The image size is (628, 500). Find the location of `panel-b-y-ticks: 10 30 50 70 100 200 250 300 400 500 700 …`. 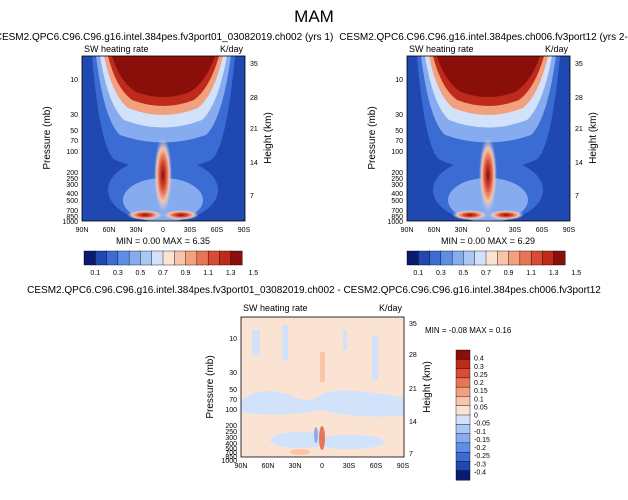

panel-b-y-ticks: 10 30 50 70 100 200 250 300 400 500 700 … is located at coordinates (395, 151).